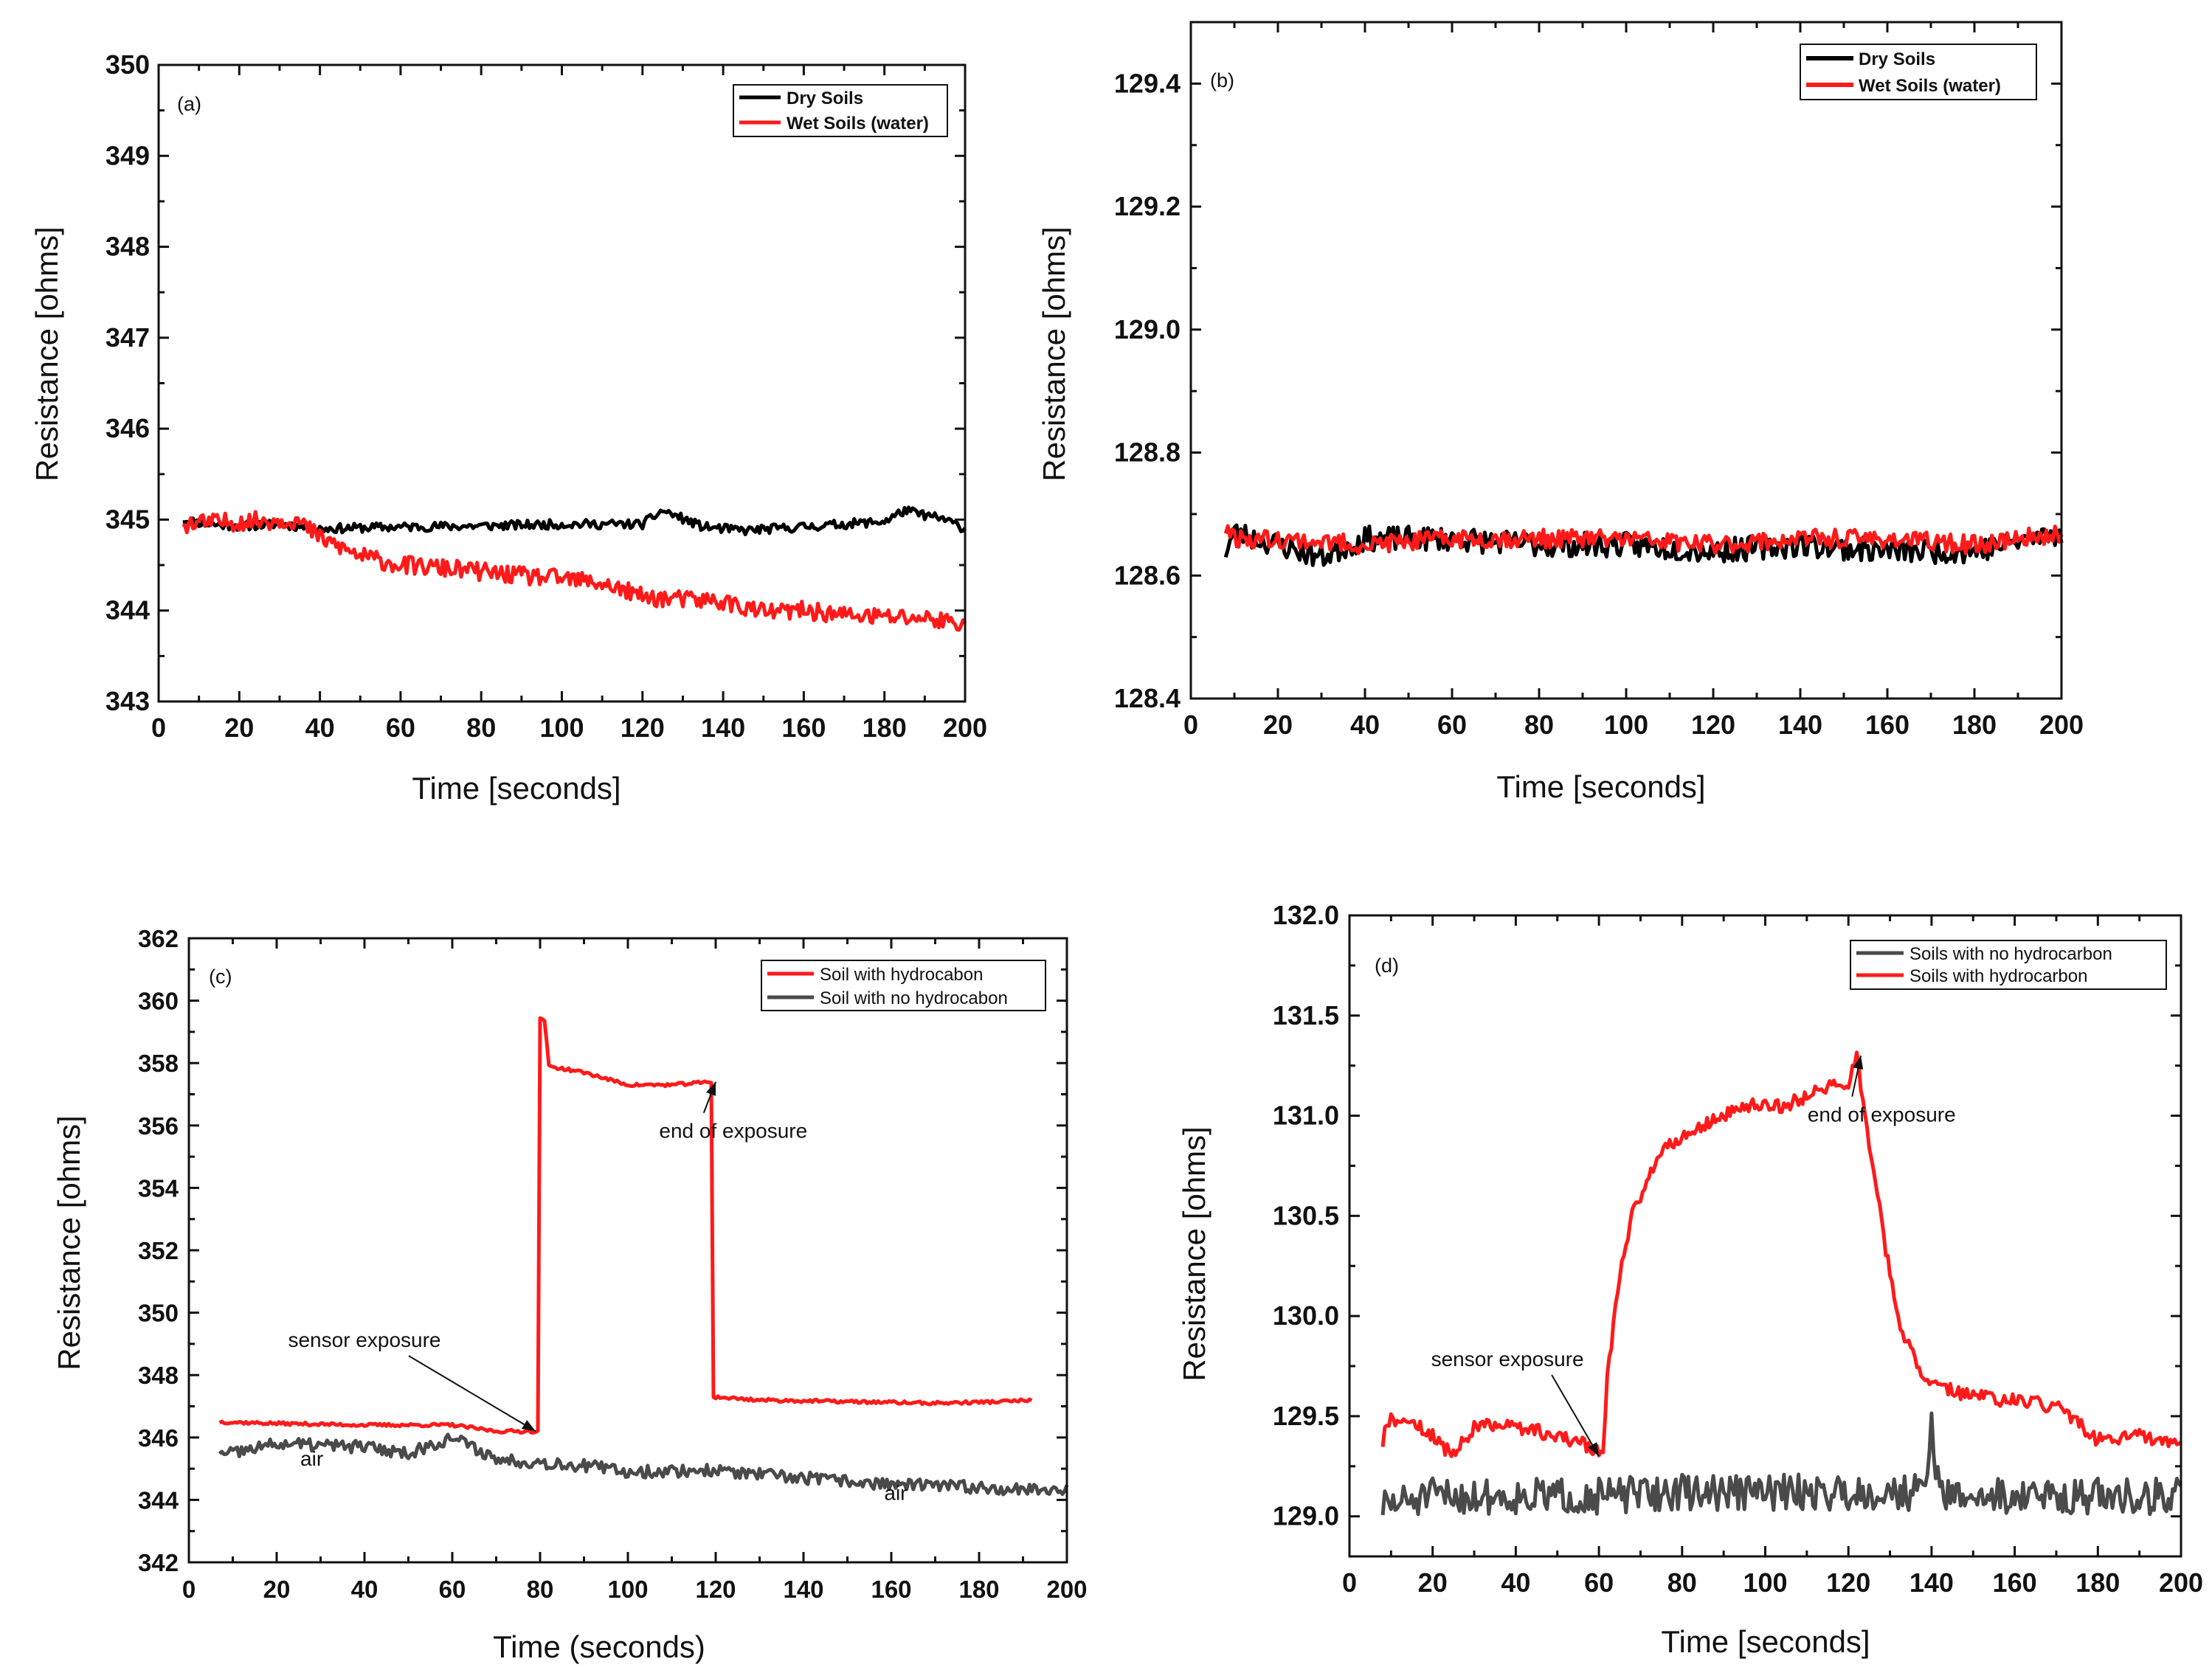  I want to click on panel-a-x-tick-label: 0, so click(159, 728).